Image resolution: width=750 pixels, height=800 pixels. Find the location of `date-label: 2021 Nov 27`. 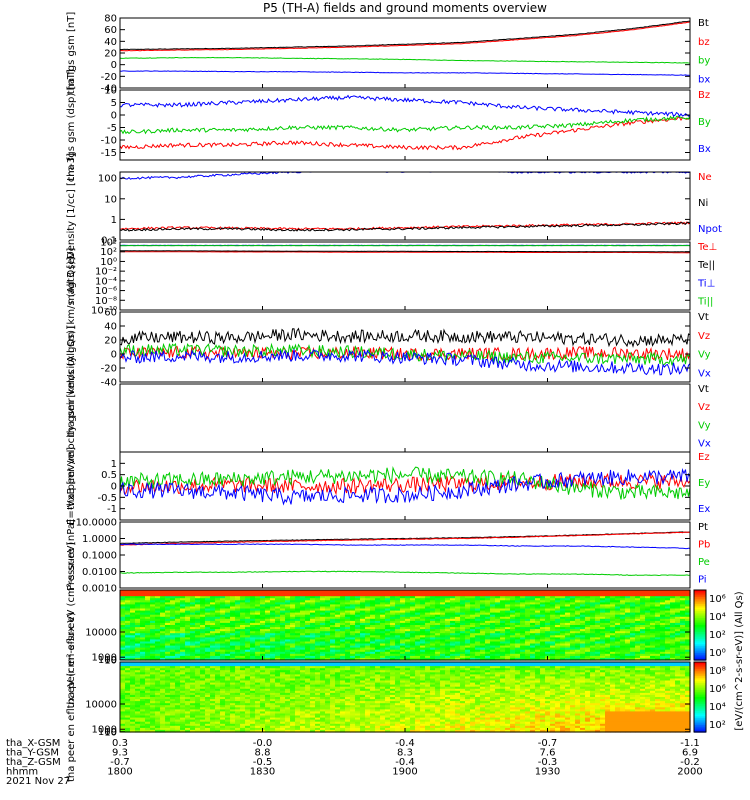

date-label: 2021 Nov 27 is located at coordinates (38, 781).